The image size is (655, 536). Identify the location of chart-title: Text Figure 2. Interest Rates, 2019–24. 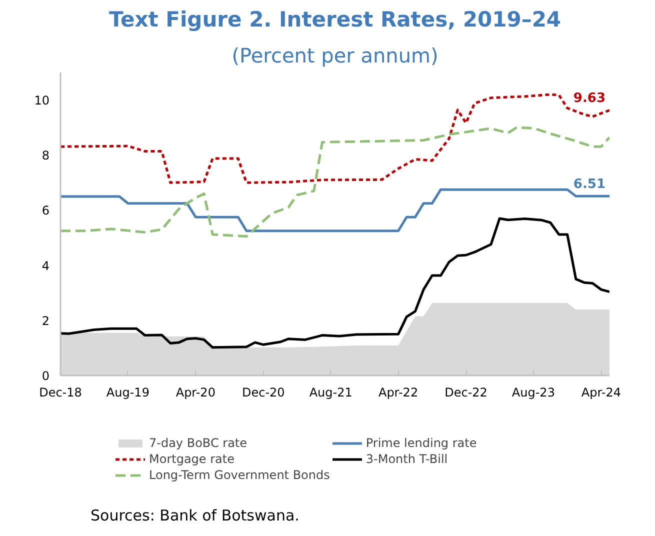
(335, 20).